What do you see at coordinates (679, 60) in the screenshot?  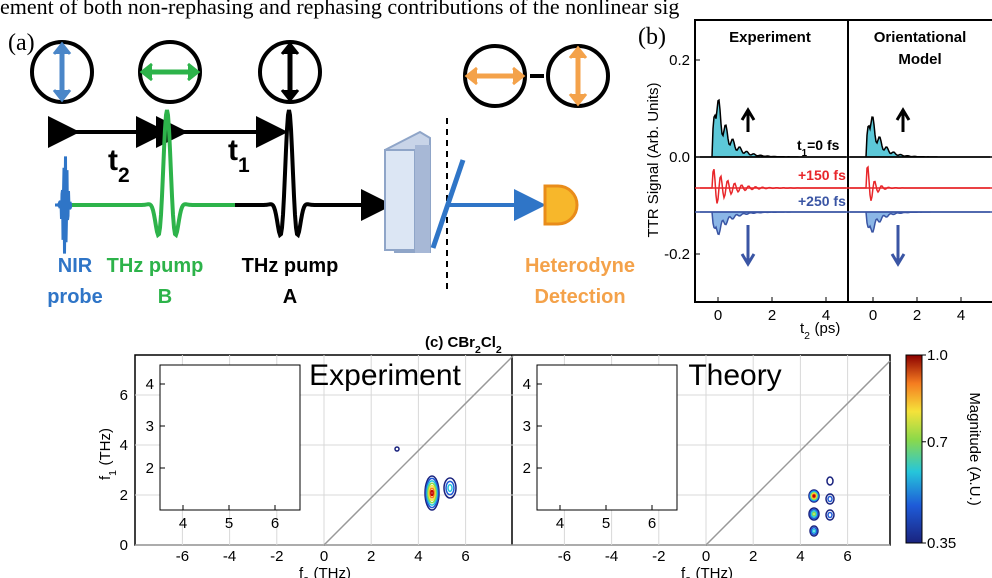 I see `y-tick-label: 0.2` at bounding box center [679, 60].